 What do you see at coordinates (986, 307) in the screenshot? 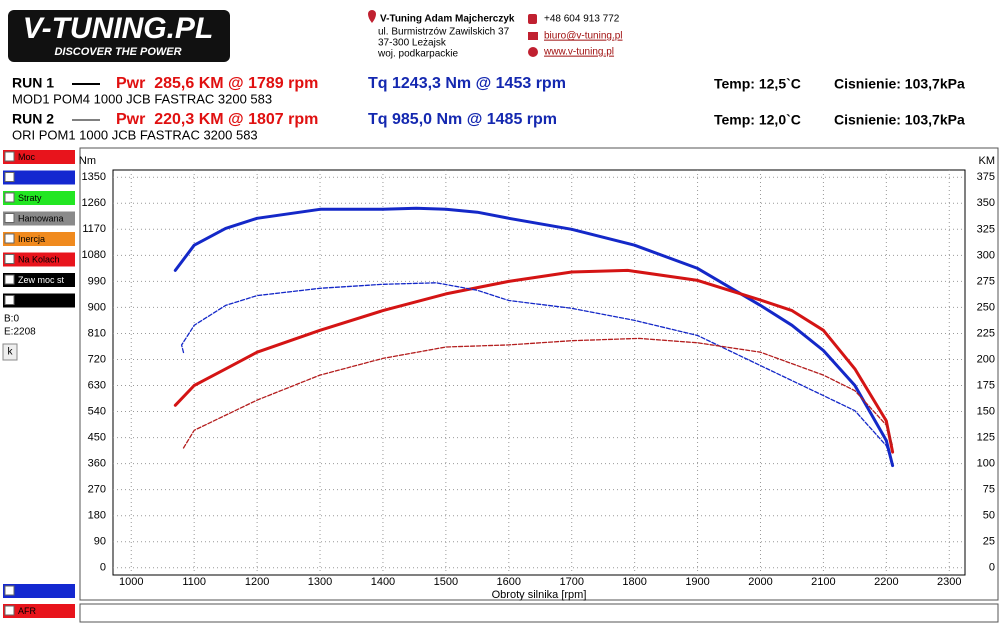
I see `y2-tick-label: 250` at bounding box center [986, 307].